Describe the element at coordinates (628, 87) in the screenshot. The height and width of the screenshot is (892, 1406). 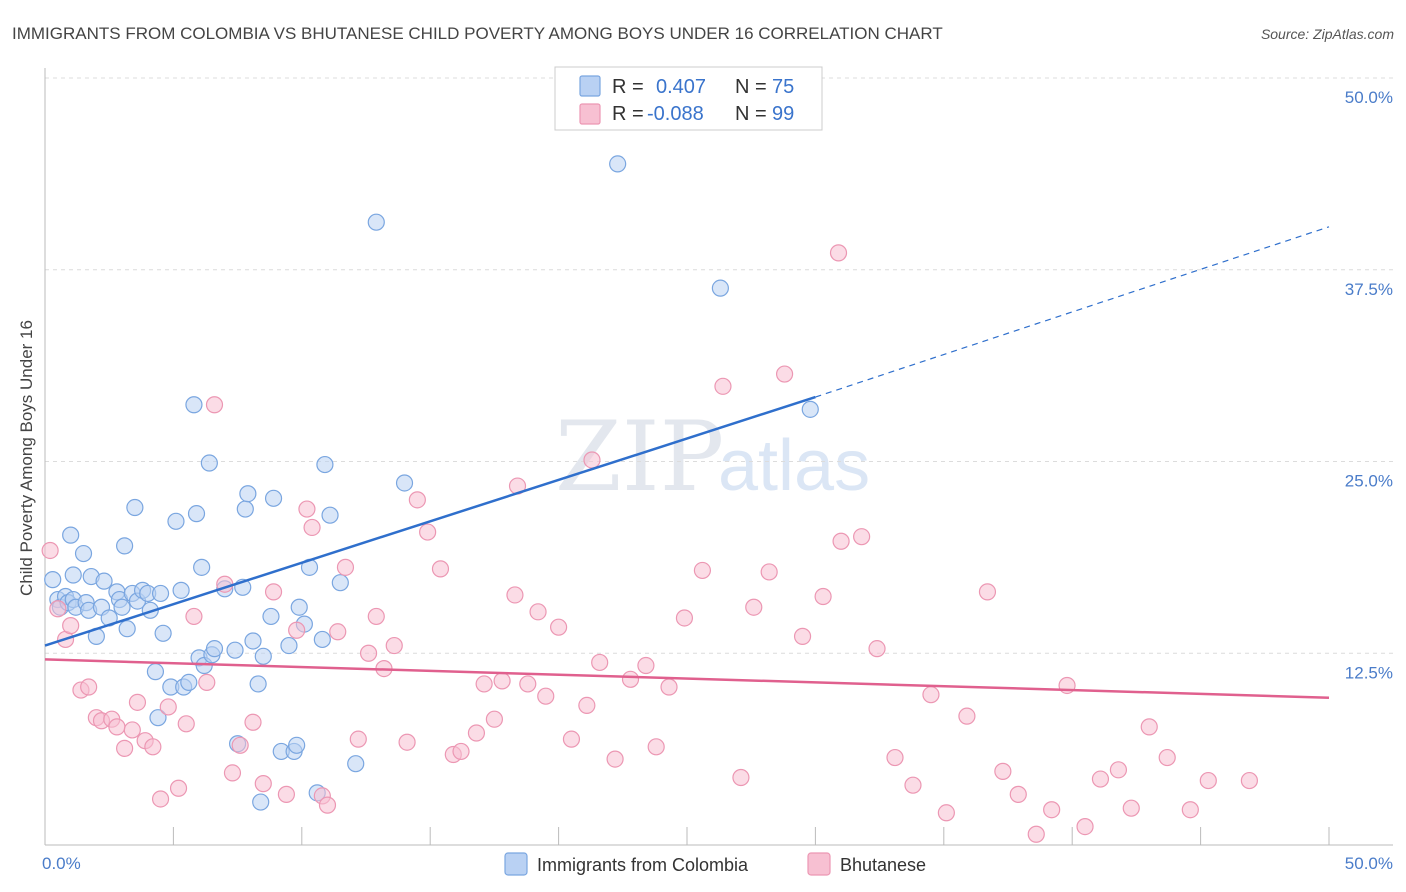
I see `legend-r-label-1: R =` at that location.